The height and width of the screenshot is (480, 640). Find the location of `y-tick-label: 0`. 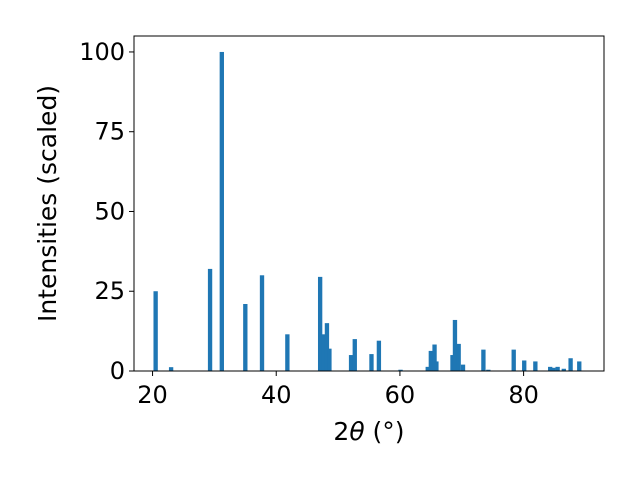

y-tick-label: 0 is located at coordinates (117, 371).